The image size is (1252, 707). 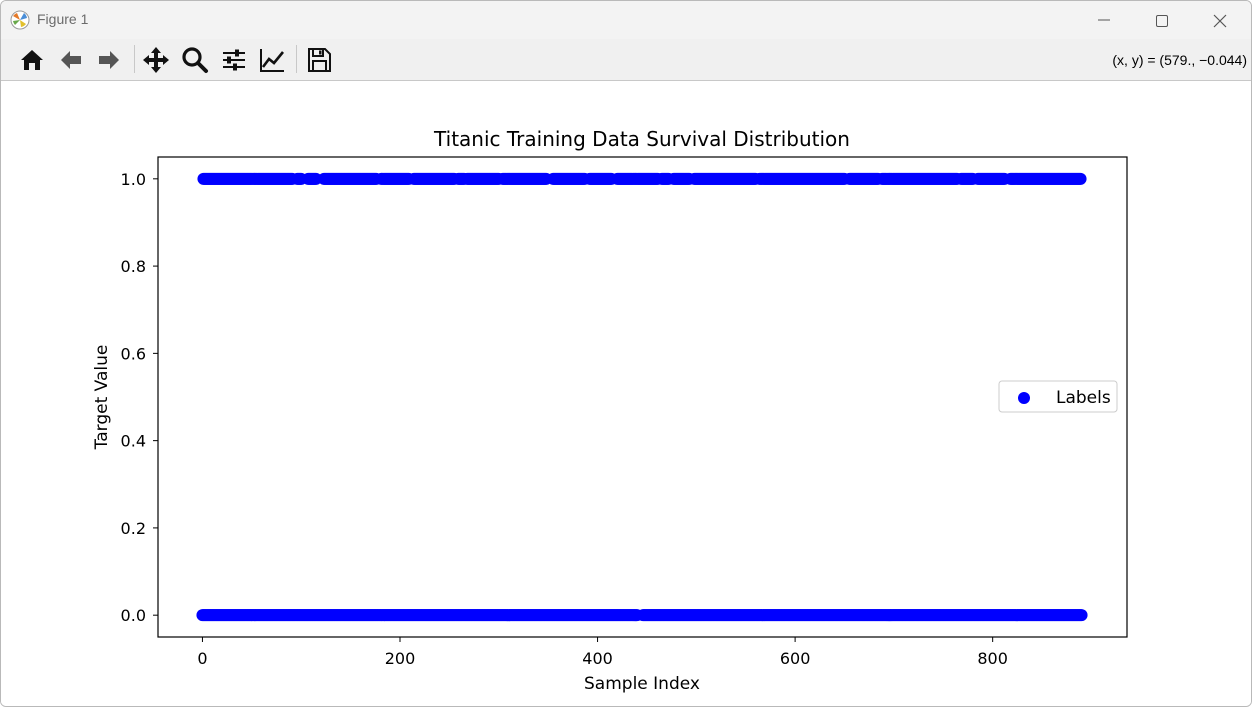 What do you see at coordinates (626, 60) in the screenshot?
I see `navigation-toolbar: (x, y) = (579., −0.044)` at bounding box center [626, 60].